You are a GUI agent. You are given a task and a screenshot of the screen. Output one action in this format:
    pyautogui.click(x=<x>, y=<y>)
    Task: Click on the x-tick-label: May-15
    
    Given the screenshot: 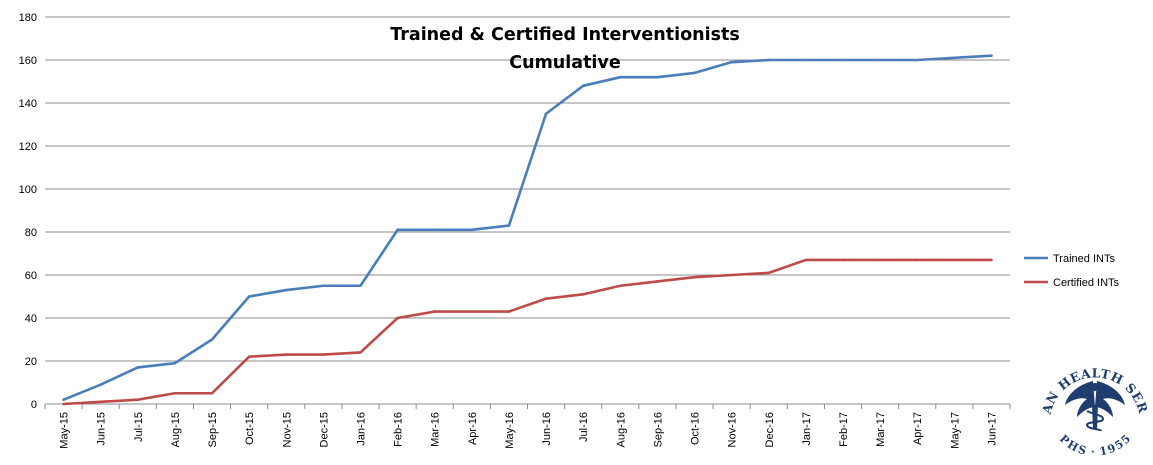 What is the action you would take?
    pyautogui.click(x=65, y=430)
    